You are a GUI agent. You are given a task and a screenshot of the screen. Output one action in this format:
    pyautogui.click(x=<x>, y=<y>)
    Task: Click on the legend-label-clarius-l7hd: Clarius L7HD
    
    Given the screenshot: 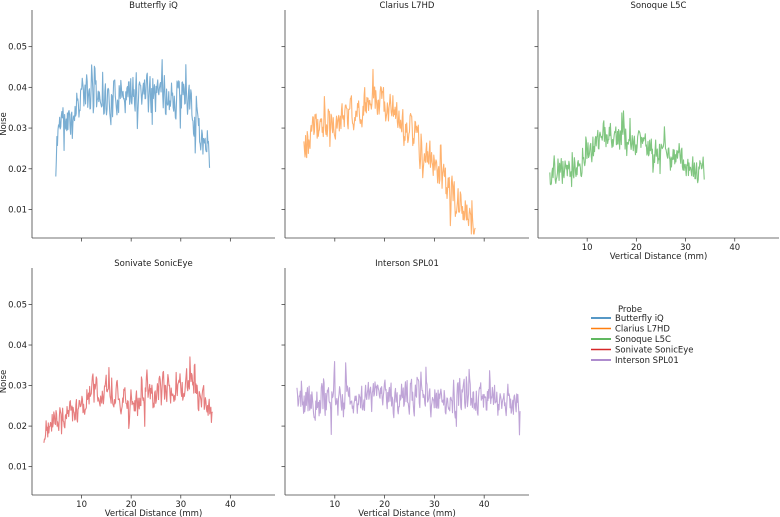 What is the action you would take?
    pyautogui.click(x=642, y=330)
    